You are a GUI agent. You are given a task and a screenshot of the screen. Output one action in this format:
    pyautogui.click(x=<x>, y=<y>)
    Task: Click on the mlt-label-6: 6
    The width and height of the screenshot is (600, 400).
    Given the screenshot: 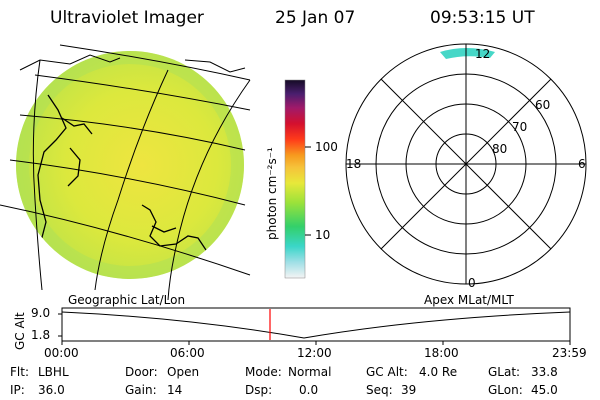 What is the action you would take?
    pyautogui.click(x=582, y=164)
    